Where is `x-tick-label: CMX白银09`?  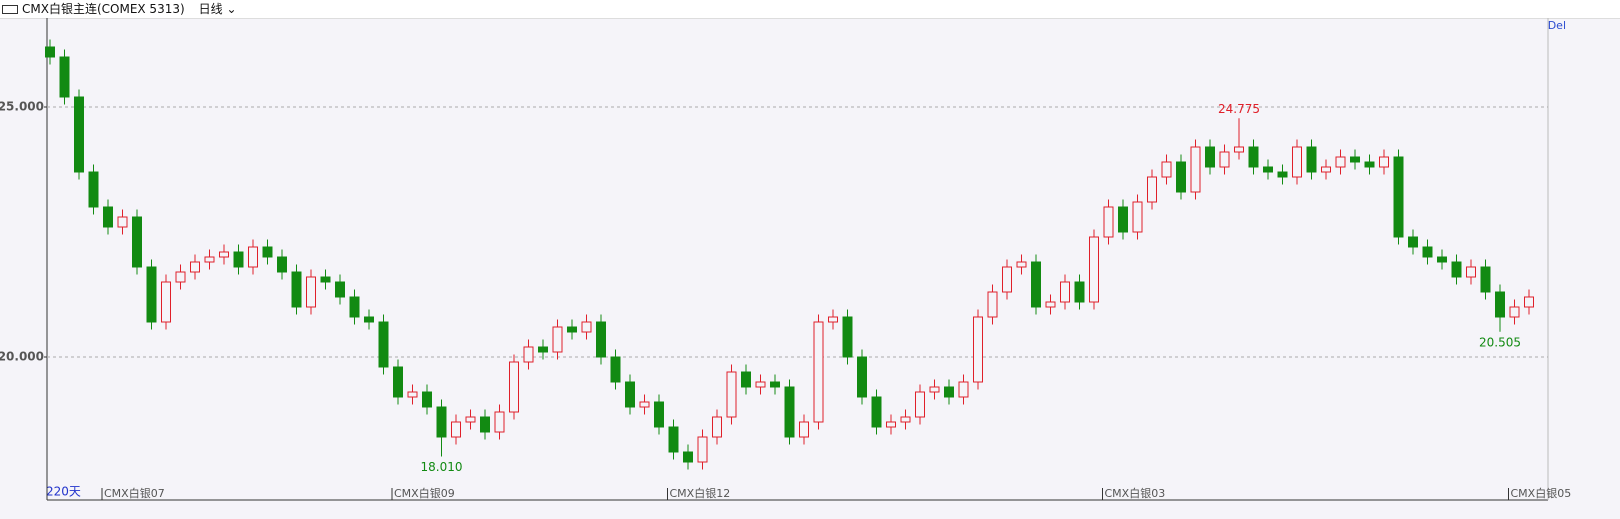 x-tick-label: CMX白银09 is located at coordinates (424, 493).